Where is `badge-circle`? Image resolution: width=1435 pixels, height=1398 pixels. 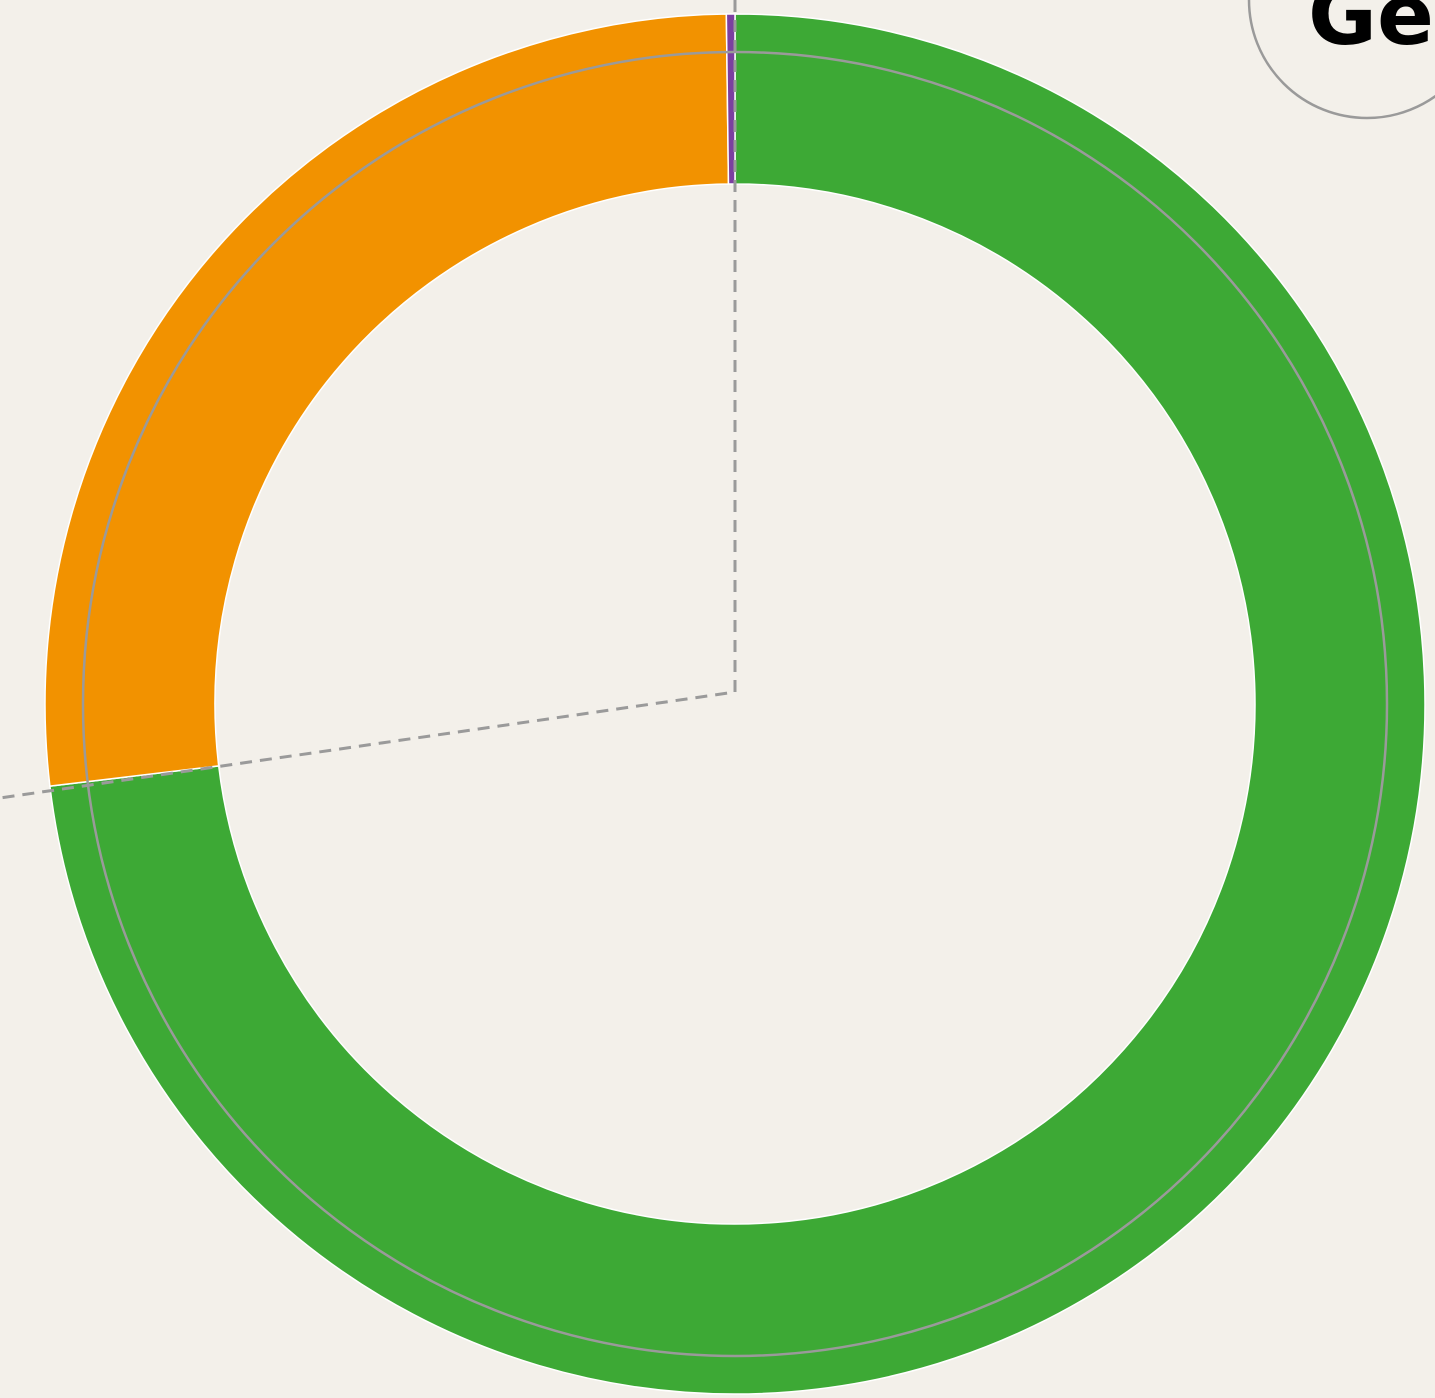 badge-circle is located at coordinates (1341, 60).